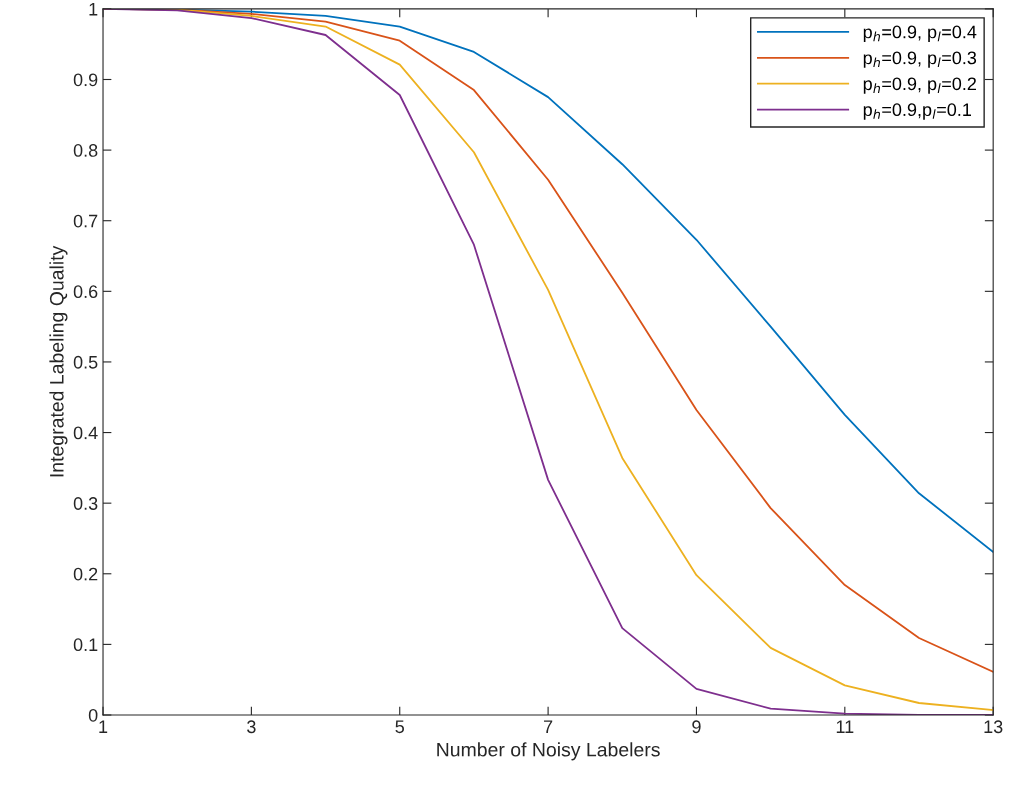 The width and height of the screenshot is (1015, 807). Describe the element at coordinates (85, 150) in the screenshot. I see `y-tick-label: 0.8` at that location.